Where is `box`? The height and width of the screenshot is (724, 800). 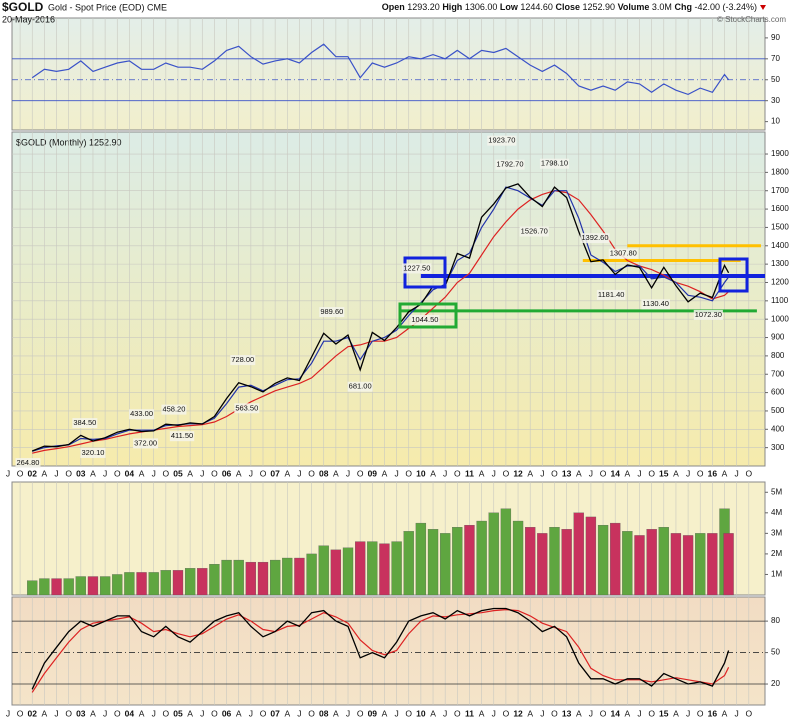
box is located at coordinates (428, 315).